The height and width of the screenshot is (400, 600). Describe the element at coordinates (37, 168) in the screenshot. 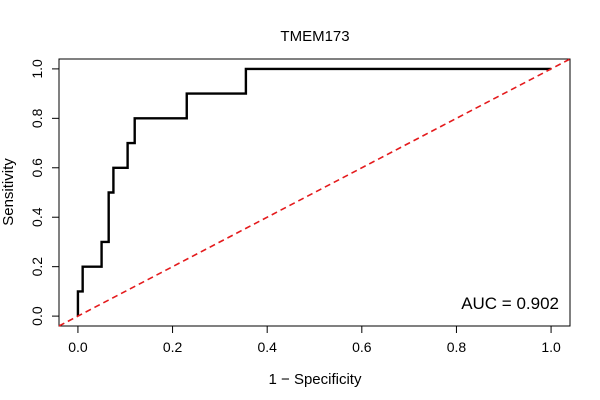

I see `y-tick-label: 0.6` at that location.